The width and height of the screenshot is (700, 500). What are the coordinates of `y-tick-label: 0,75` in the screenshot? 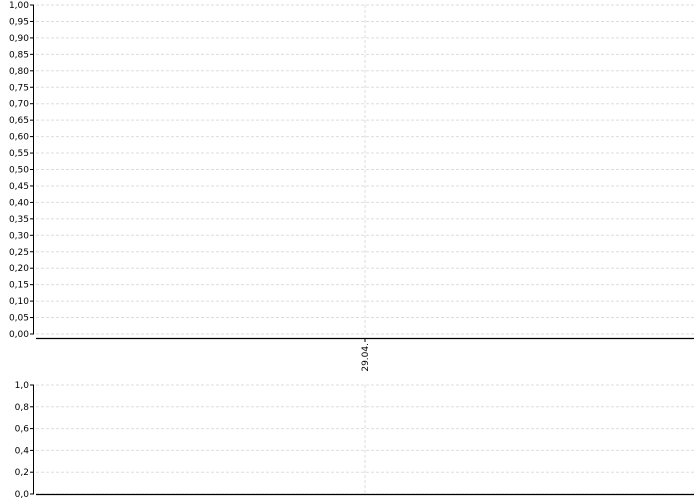 It's located at (19, 88).